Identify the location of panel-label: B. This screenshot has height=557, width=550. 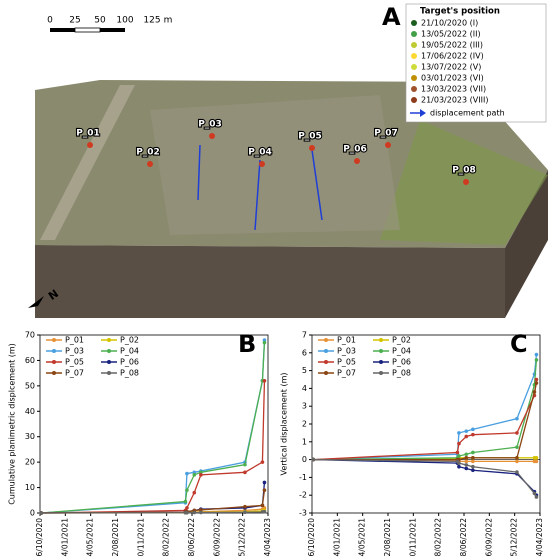
(247, 344).